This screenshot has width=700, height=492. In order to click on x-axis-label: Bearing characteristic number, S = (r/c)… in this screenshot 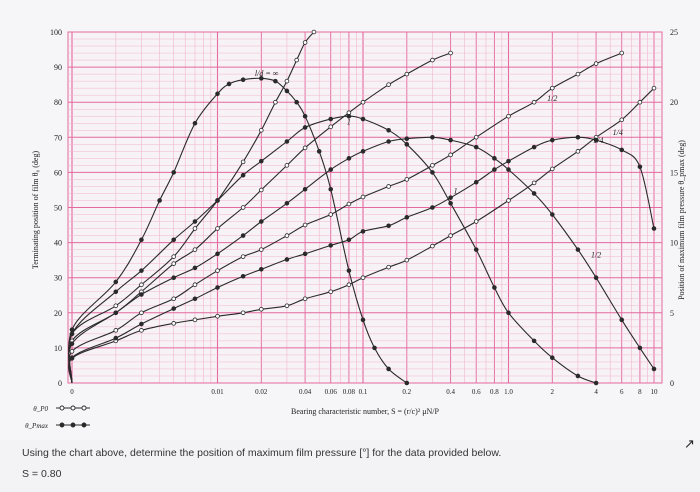, I will do `click(365, 411)`.